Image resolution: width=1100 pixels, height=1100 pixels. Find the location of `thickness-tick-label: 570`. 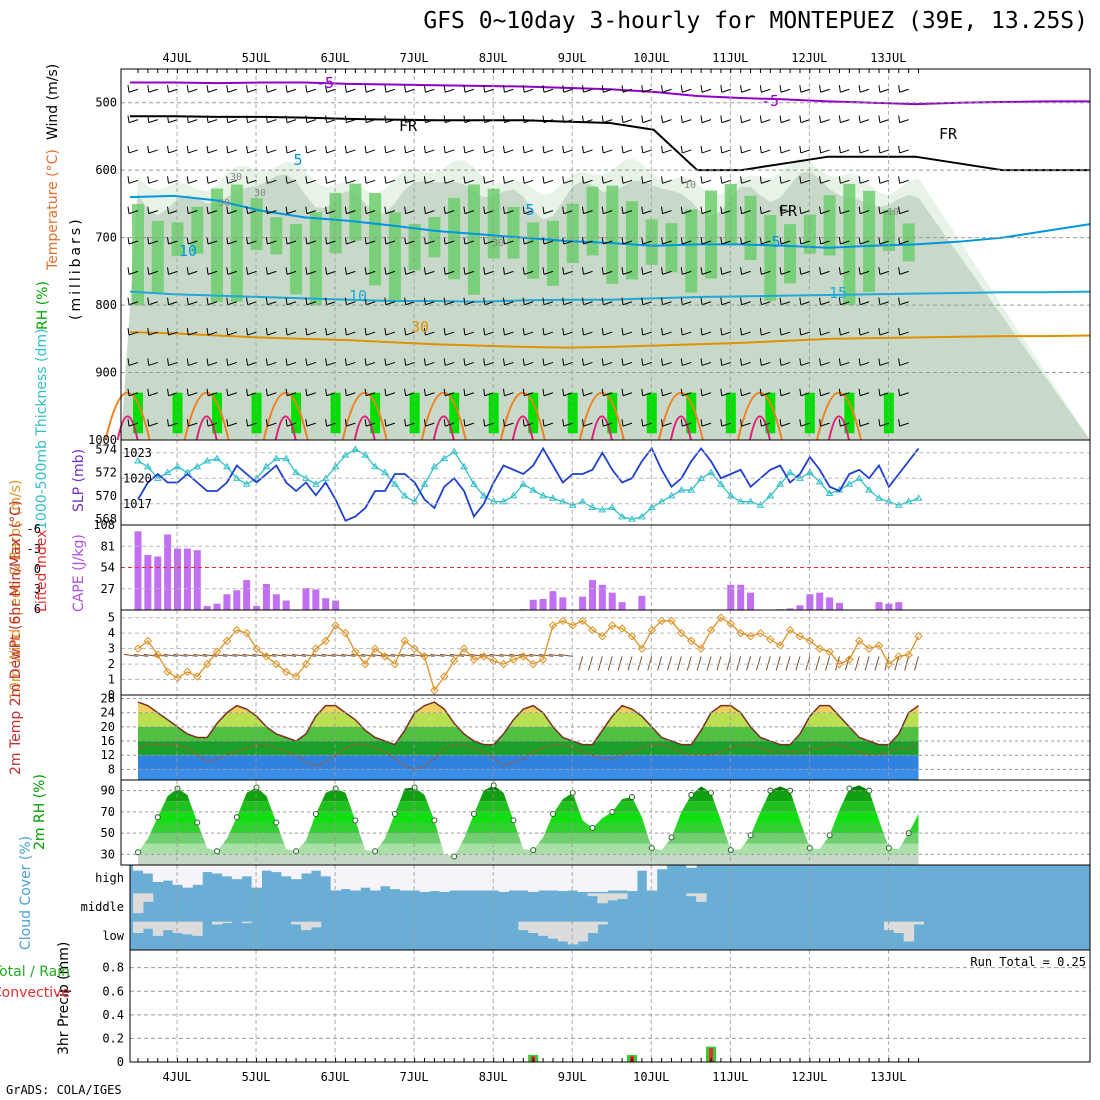

thickness-tick-label: 570 is located at coordinates (106, 496).